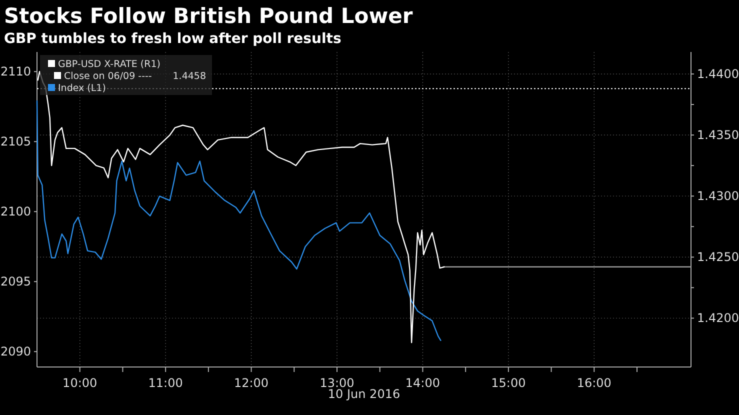 The width and height of the screenshot is (739, 415). What do you see at coordinates (422, 383) in the screenshot?
I see `x-tick-label: 14:00` at bounding box center [422, 383].